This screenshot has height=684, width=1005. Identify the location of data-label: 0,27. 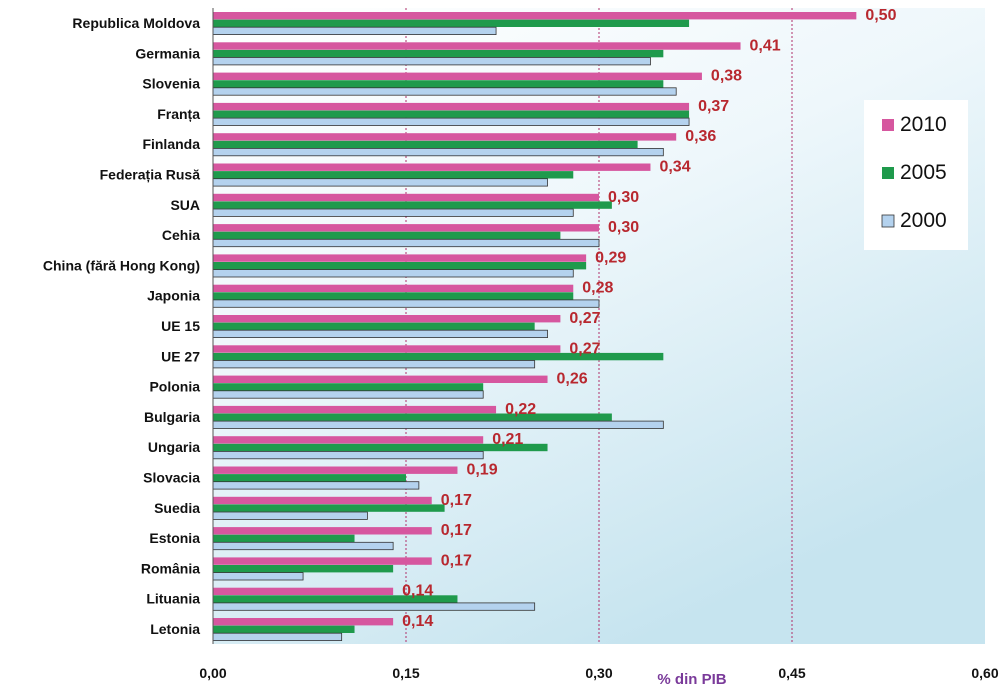
(584, 318).